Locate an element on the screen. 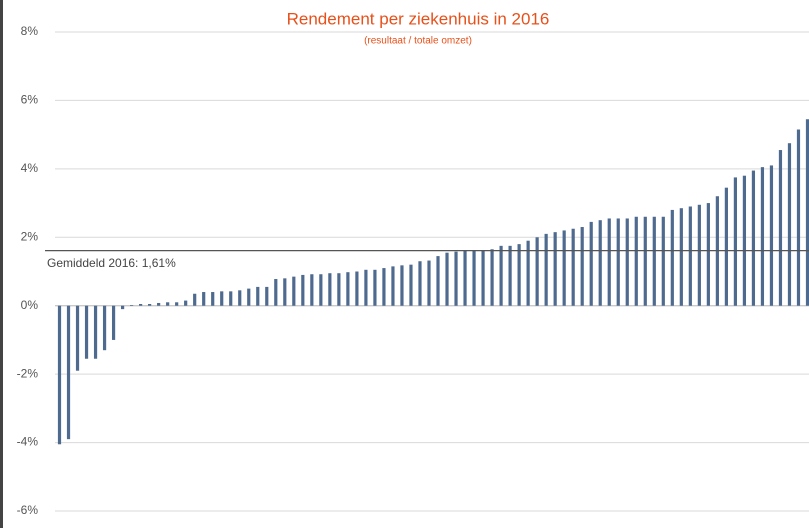 This screenshot has height=528, width=809. y-tick-label: 0% is located at coordinates (30, 305).